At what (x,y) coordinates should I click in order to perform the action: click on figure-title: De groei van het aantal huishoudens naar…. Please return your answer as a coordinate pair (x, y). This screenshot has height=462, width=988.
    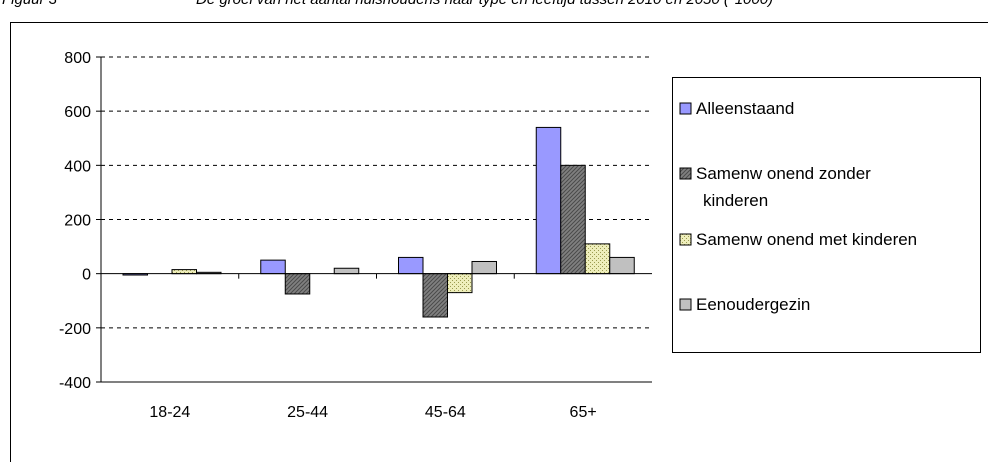
    Looking at the image, I should click on (484, 4).